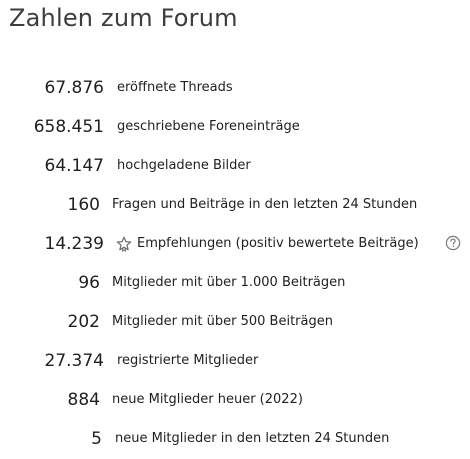 The image size is (470, 459). Describe the element at coordinates (96, 439) in the screenshot. I see `stat-value: 5` at that location.